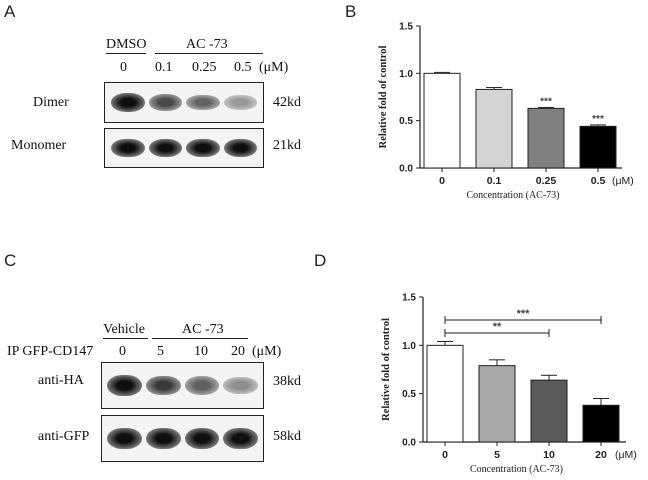 Image resolution: width=648 pixels, height=480 pixels. What do you see at coordinates (497, 455) in the screenshot?
I see `x-tick-label: 5` at bounding box center [497, 455].